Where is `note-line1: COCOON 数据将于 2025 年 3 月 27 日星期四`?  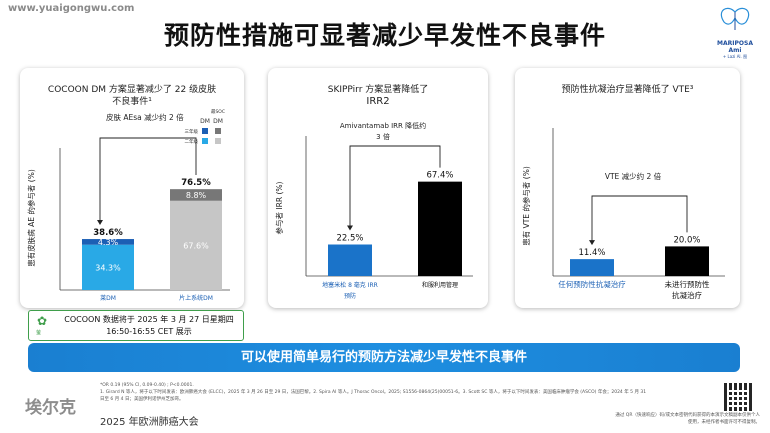 note-line1: COCOON 数据将于 2025 年 3 月 27 日星期四 is located at coordinates (149, 319).